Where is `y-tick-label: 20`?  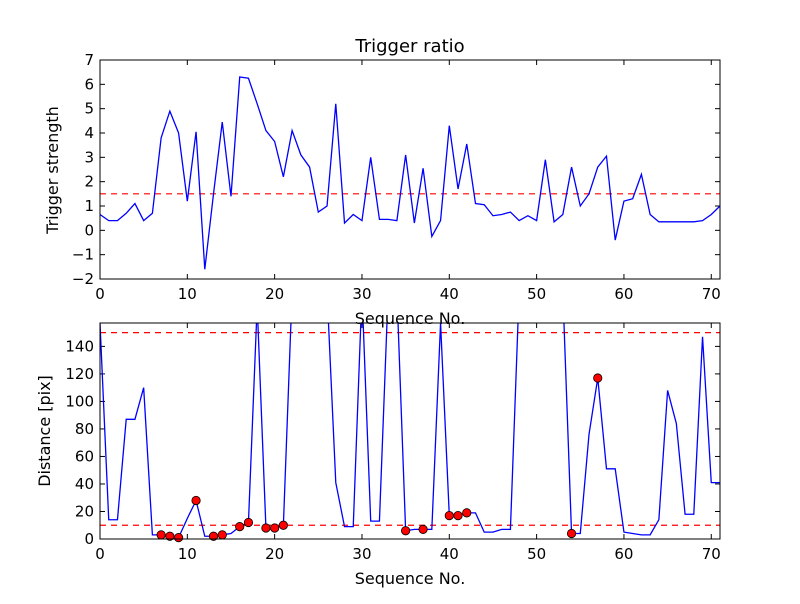 y-tick-label: 20 is located at coordinates (84, 511).